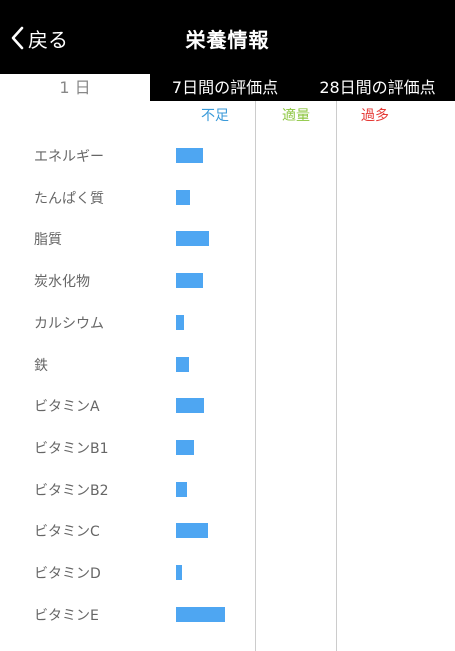  I want to click on column-header-adequate: 適量, so click(296, 116).